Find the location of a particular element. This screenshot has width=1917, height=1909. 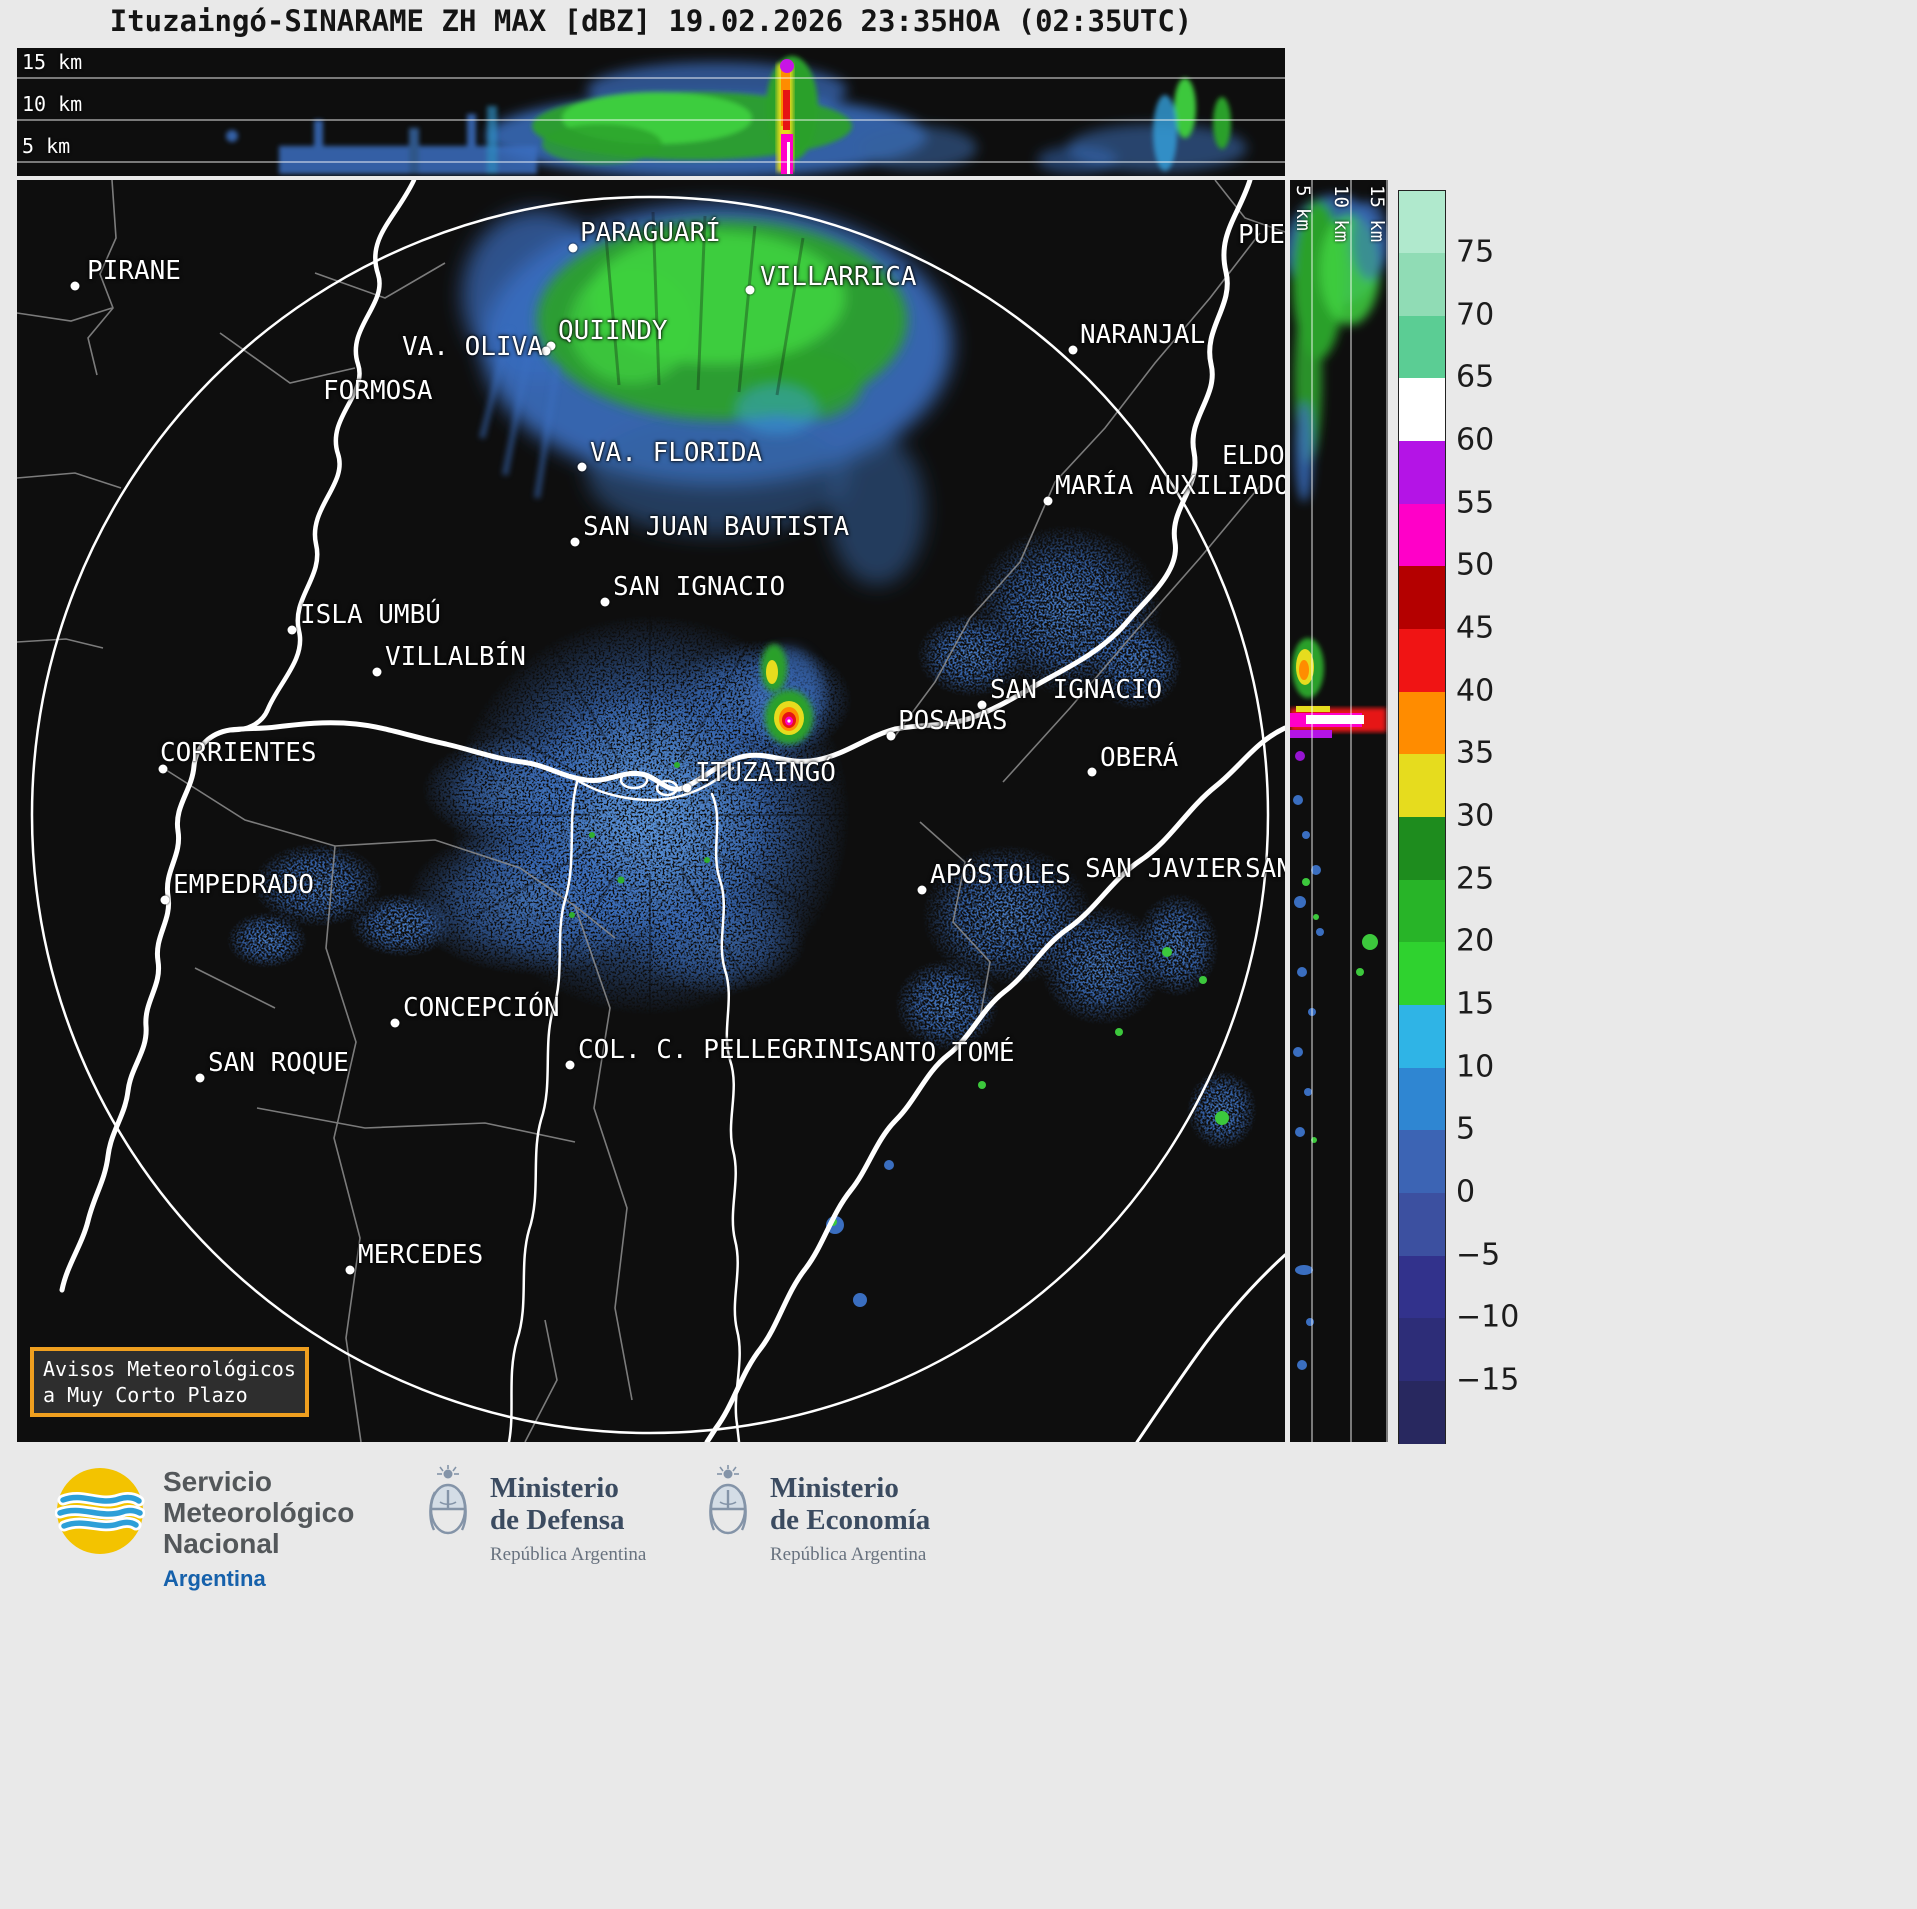

side-scatter-green is located at coordinates (1340, 1010).